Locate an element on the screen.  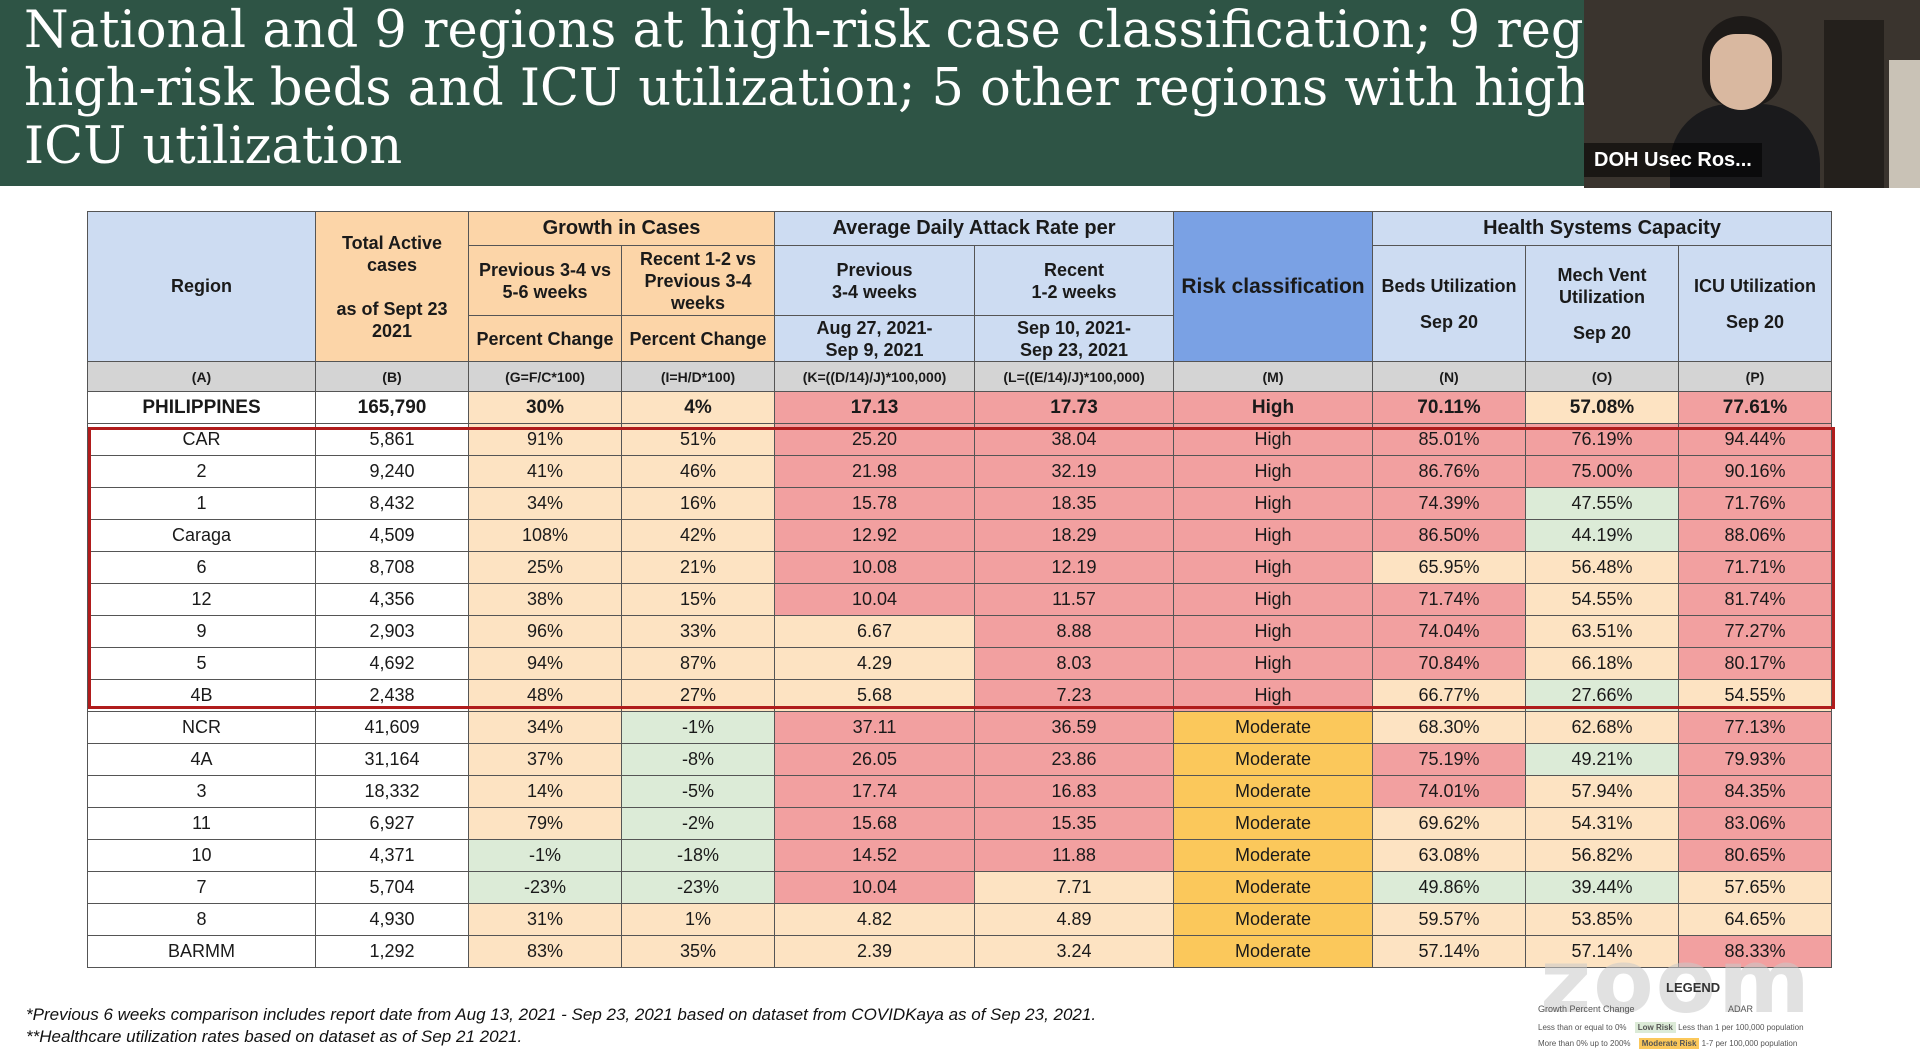
legend-title: LEGEND is located at coordinates (1693, 987).